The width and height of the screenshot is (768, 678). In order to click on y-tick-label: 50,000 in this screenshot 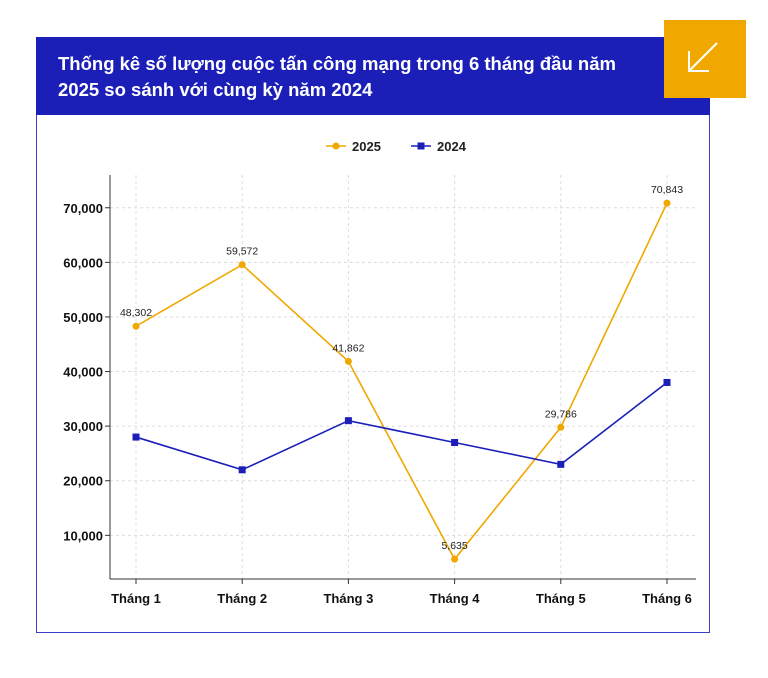, I will do `click(83, 317)`.